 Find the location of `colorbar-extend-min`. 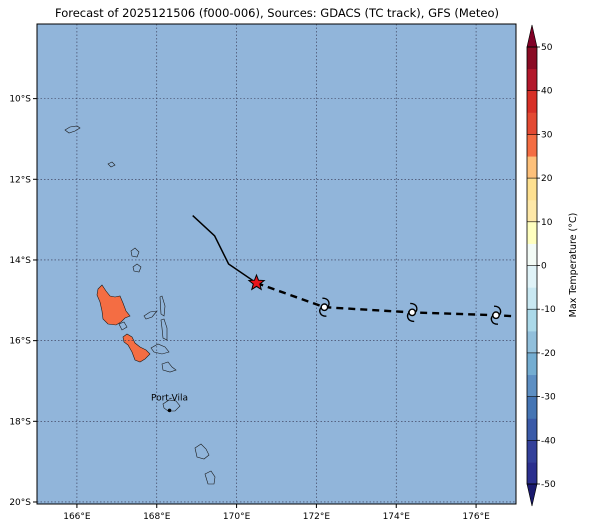

colorbar-extend-min is located at coordinates (532, 495).